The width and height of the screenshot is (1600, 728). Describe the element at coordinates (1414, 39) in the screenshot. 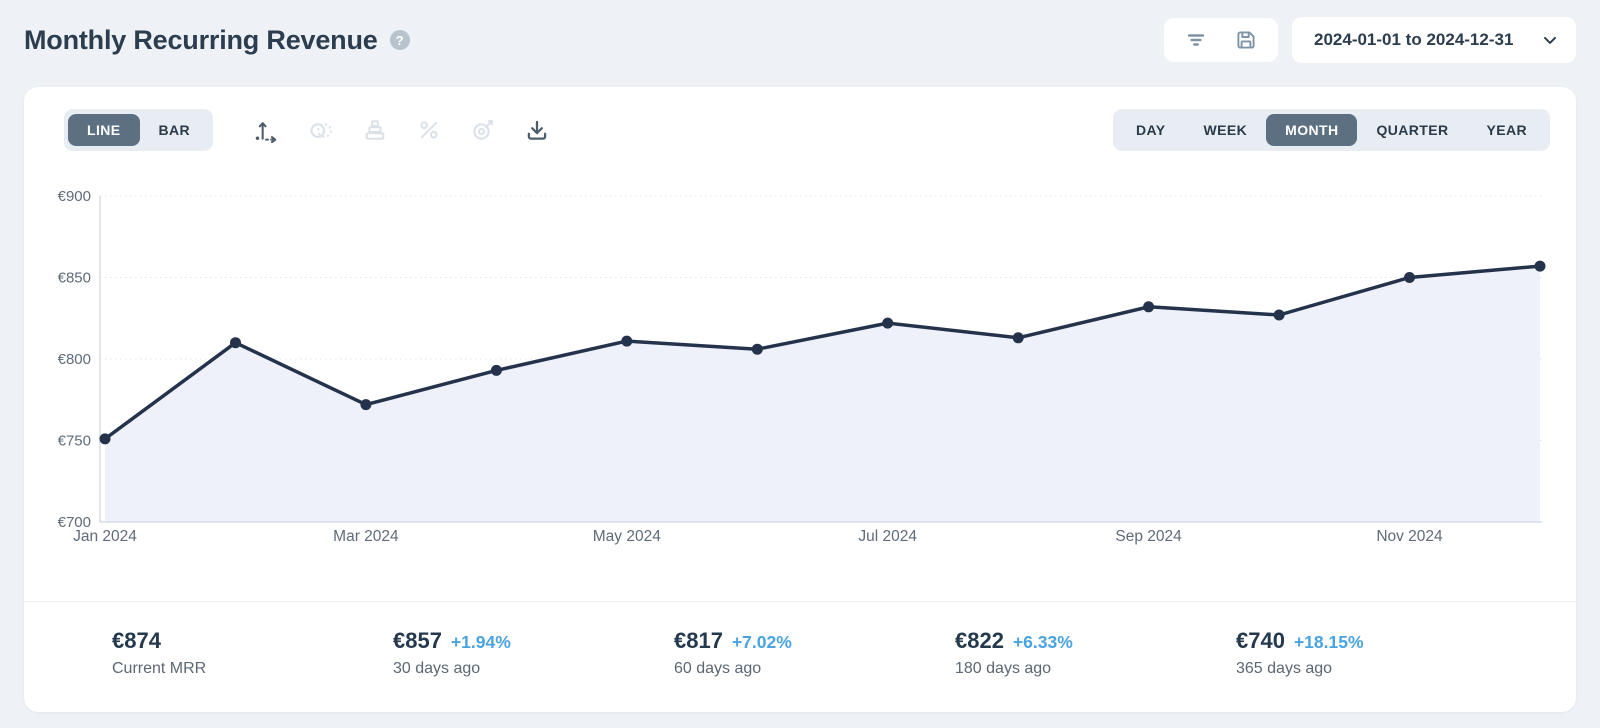

I see `date-range-value: 2024-01-01 to 2024-12-31` at that location.